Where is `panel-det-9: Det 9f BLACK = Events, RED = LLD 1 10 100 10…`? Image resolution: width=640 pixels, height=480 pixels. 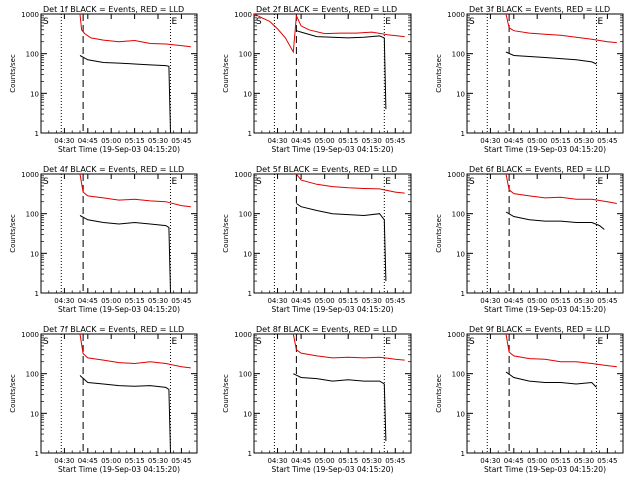 panel-det-9: Det 9f BLACK = Events, RED = LLD 1 10 100 10… is located at coordinates (529, 399).